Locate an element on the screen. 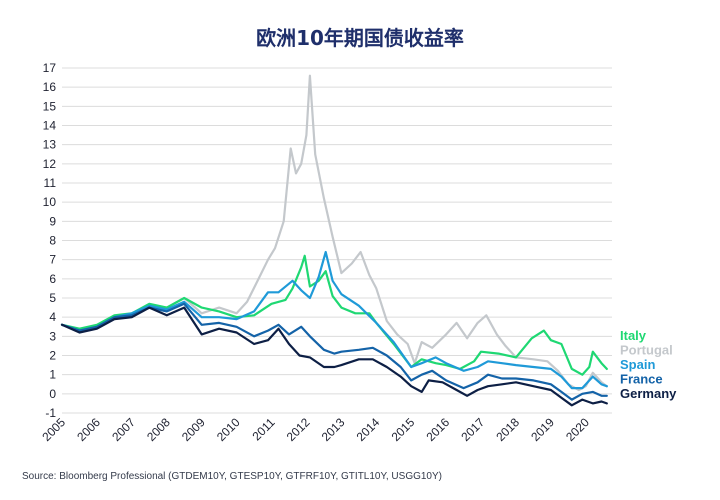 Image resolution: width=720 pixels, height=500 pixels. y-tick-label: 5 is located at coordinates (52, 298).